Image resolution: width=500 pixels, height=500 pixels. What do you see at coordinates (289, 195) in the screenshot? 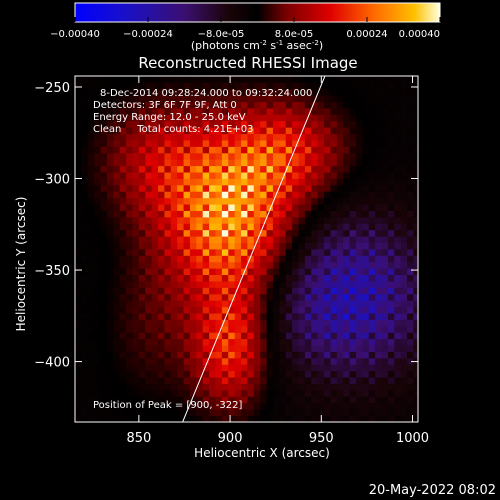
I see `heatmap-cell-1923` at bounding box center [289, 195].